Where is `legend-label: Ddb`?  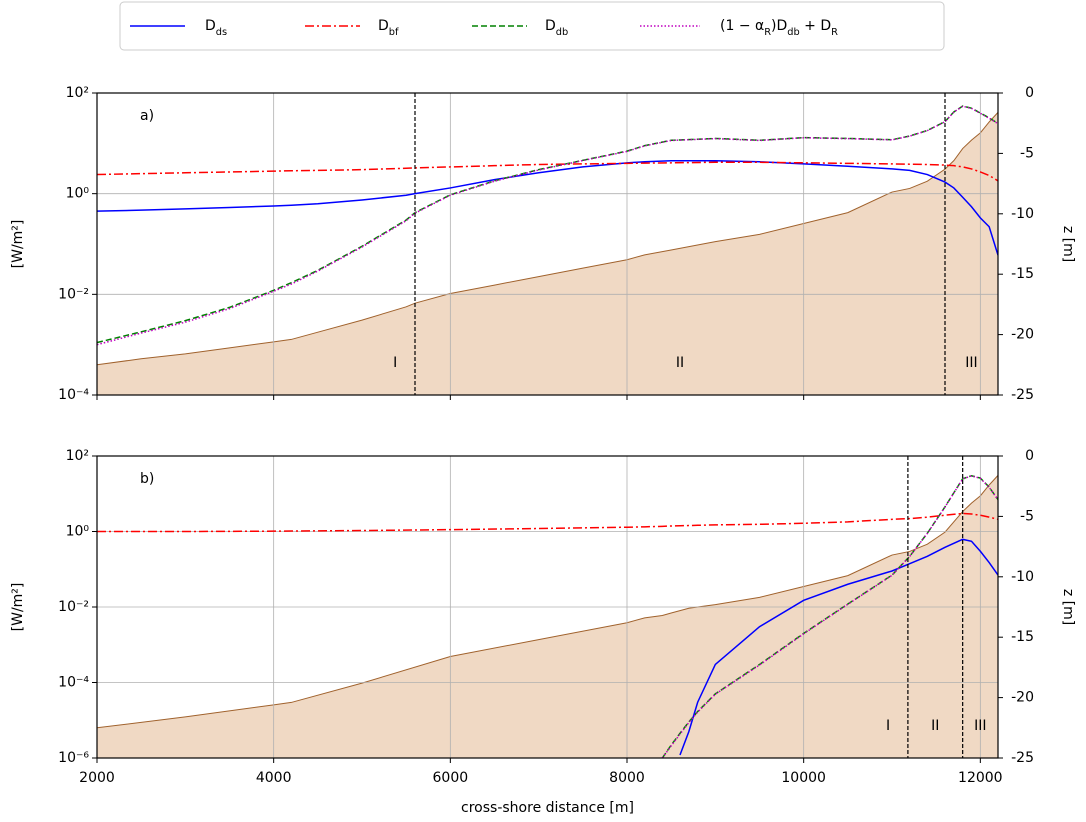 legend-label: Ddb is located at coordinates (556, 28).